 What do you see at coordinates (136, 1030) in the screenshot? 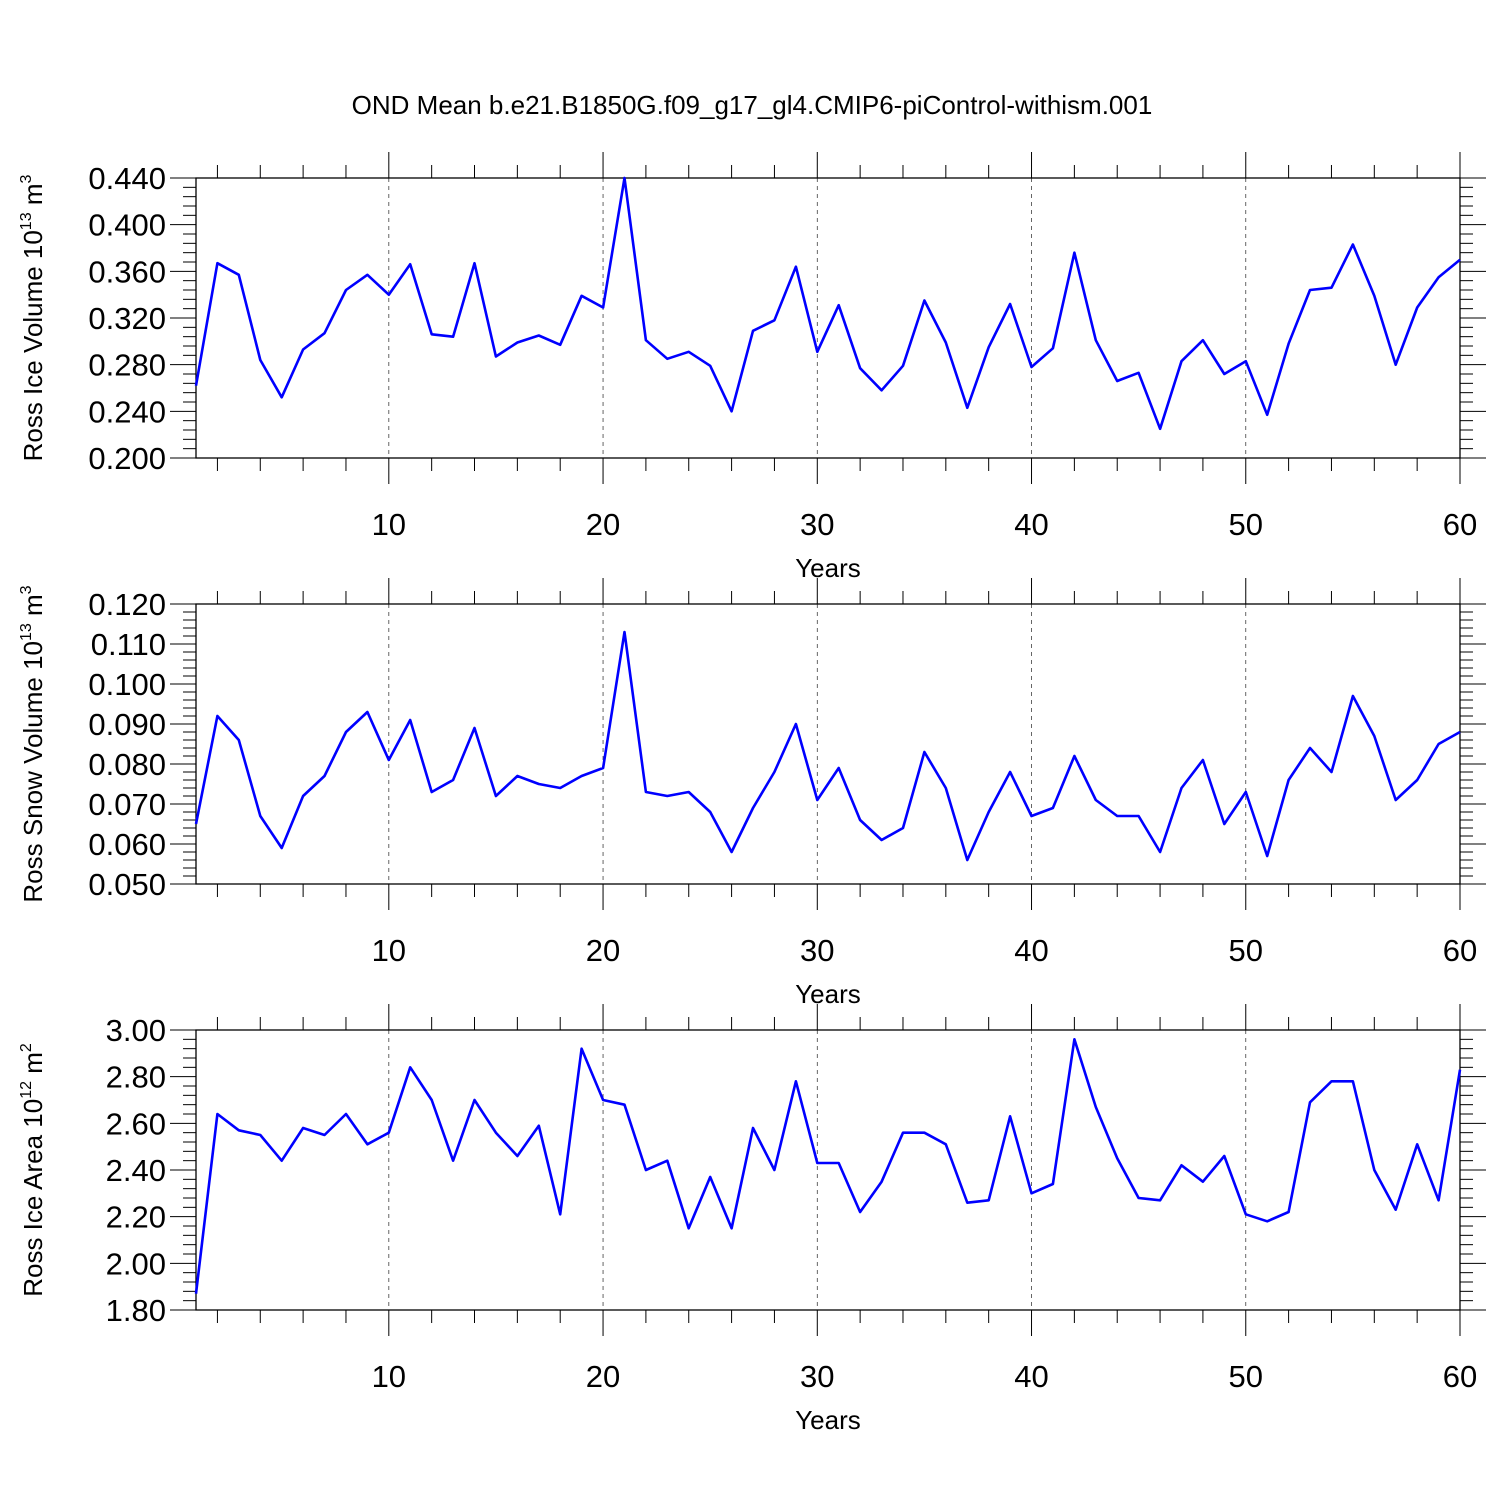
I see `y-tick-label: 3.00` at bounding box center [136, 1030].